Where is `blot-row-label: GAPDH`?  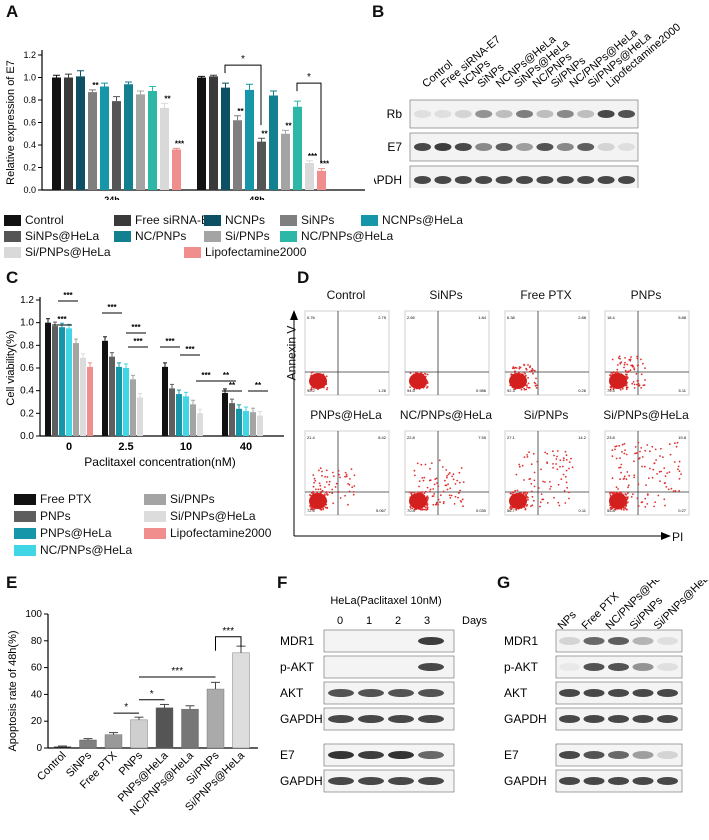 blot-row-label: GAPDH is located at coordinates (301, 719).